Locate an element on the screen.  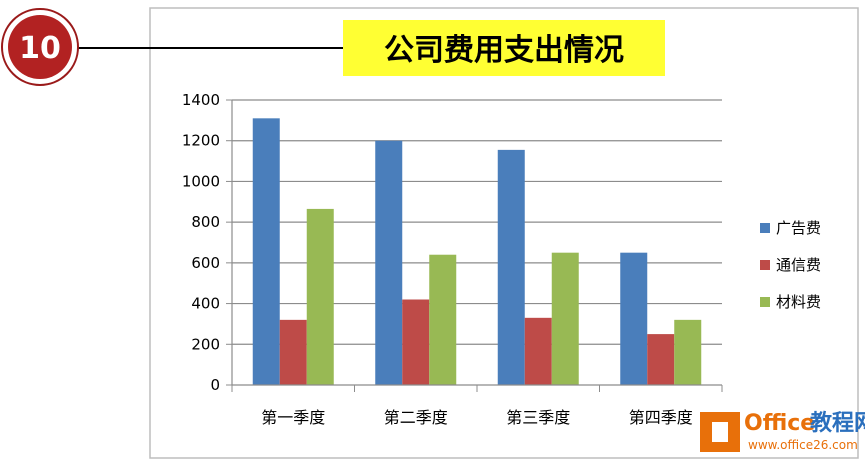
y-tick-label: 800 is located at coordinates (205, 222).